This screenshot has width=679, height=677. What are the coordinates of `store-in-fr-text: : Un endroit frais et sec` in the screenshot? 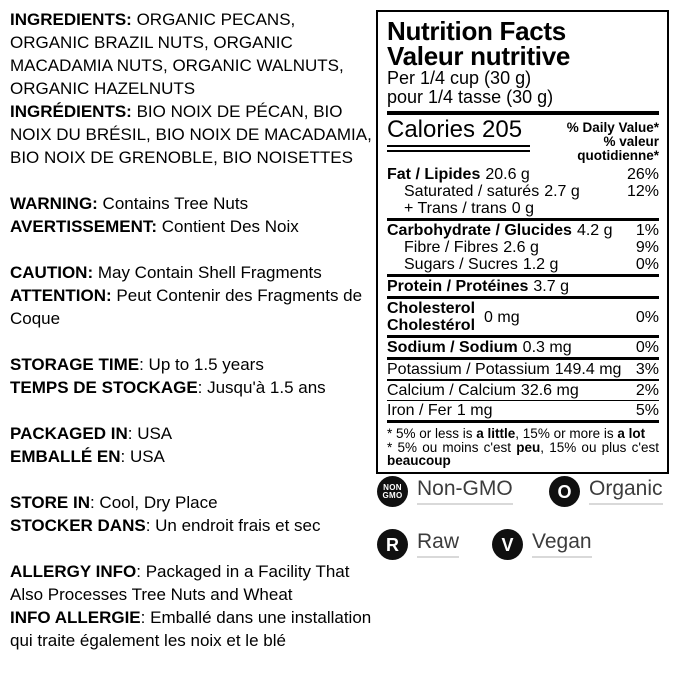 It's located at (233, 525).